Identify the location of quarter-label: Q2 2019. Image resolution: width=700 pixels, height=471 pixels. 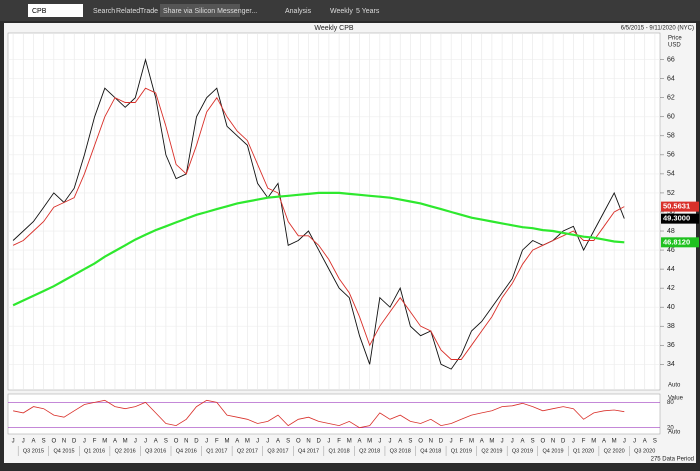
(491, 451).